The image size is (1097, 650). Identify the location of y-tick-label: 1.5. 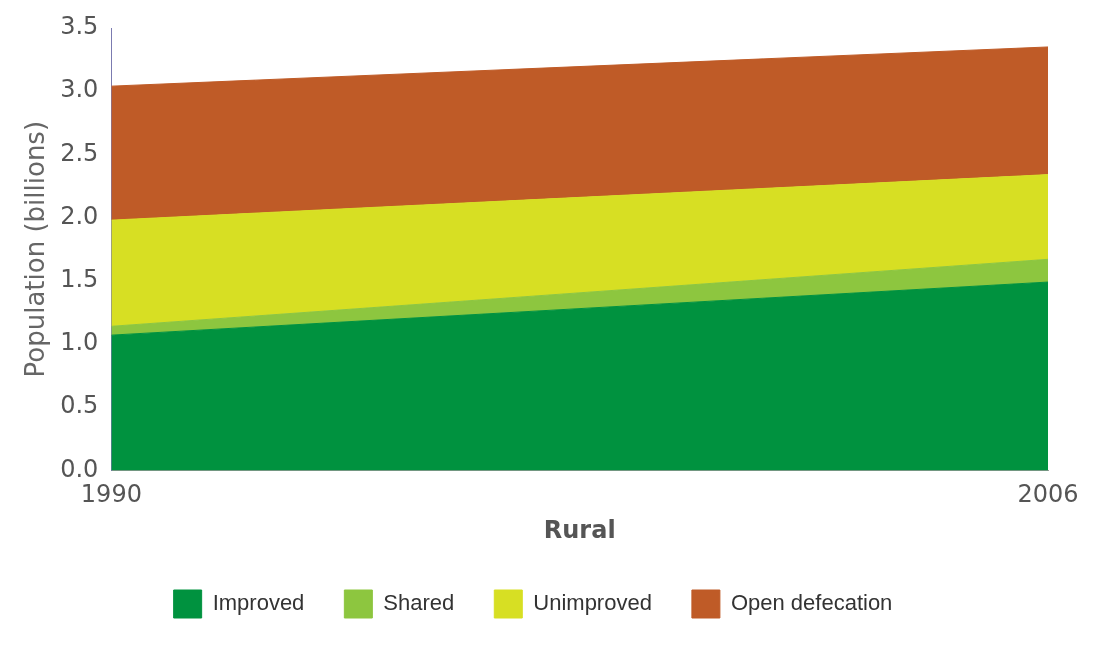
(79, 279).